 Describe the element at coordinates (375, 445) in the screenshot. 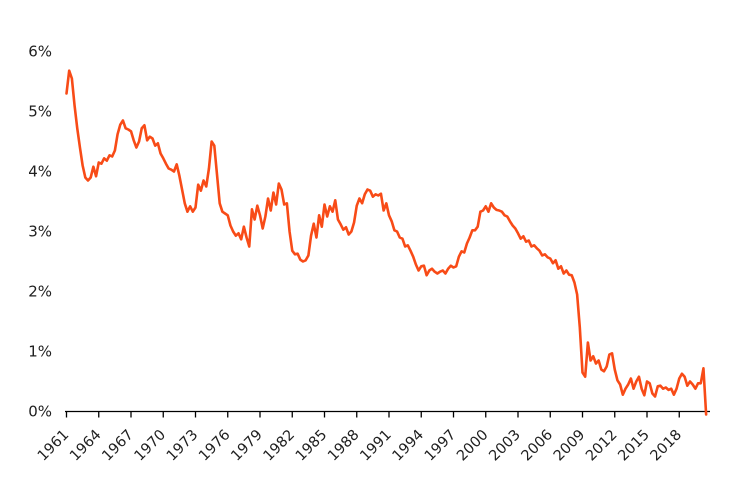

I see `x-axis-tick-label: 1991` at that location.